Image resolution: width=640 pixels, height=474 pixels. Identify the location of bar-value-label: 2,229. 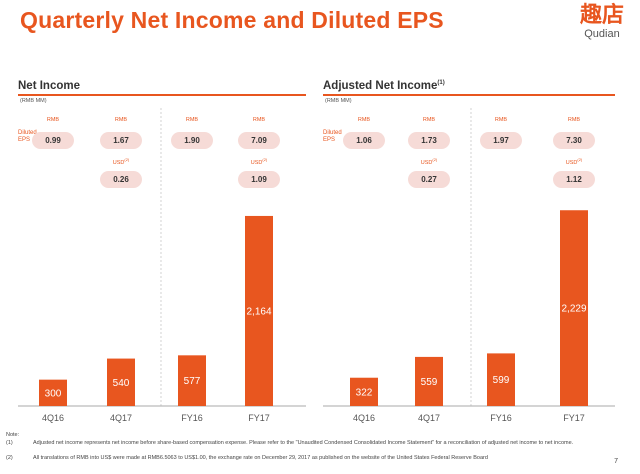
(573, 309).